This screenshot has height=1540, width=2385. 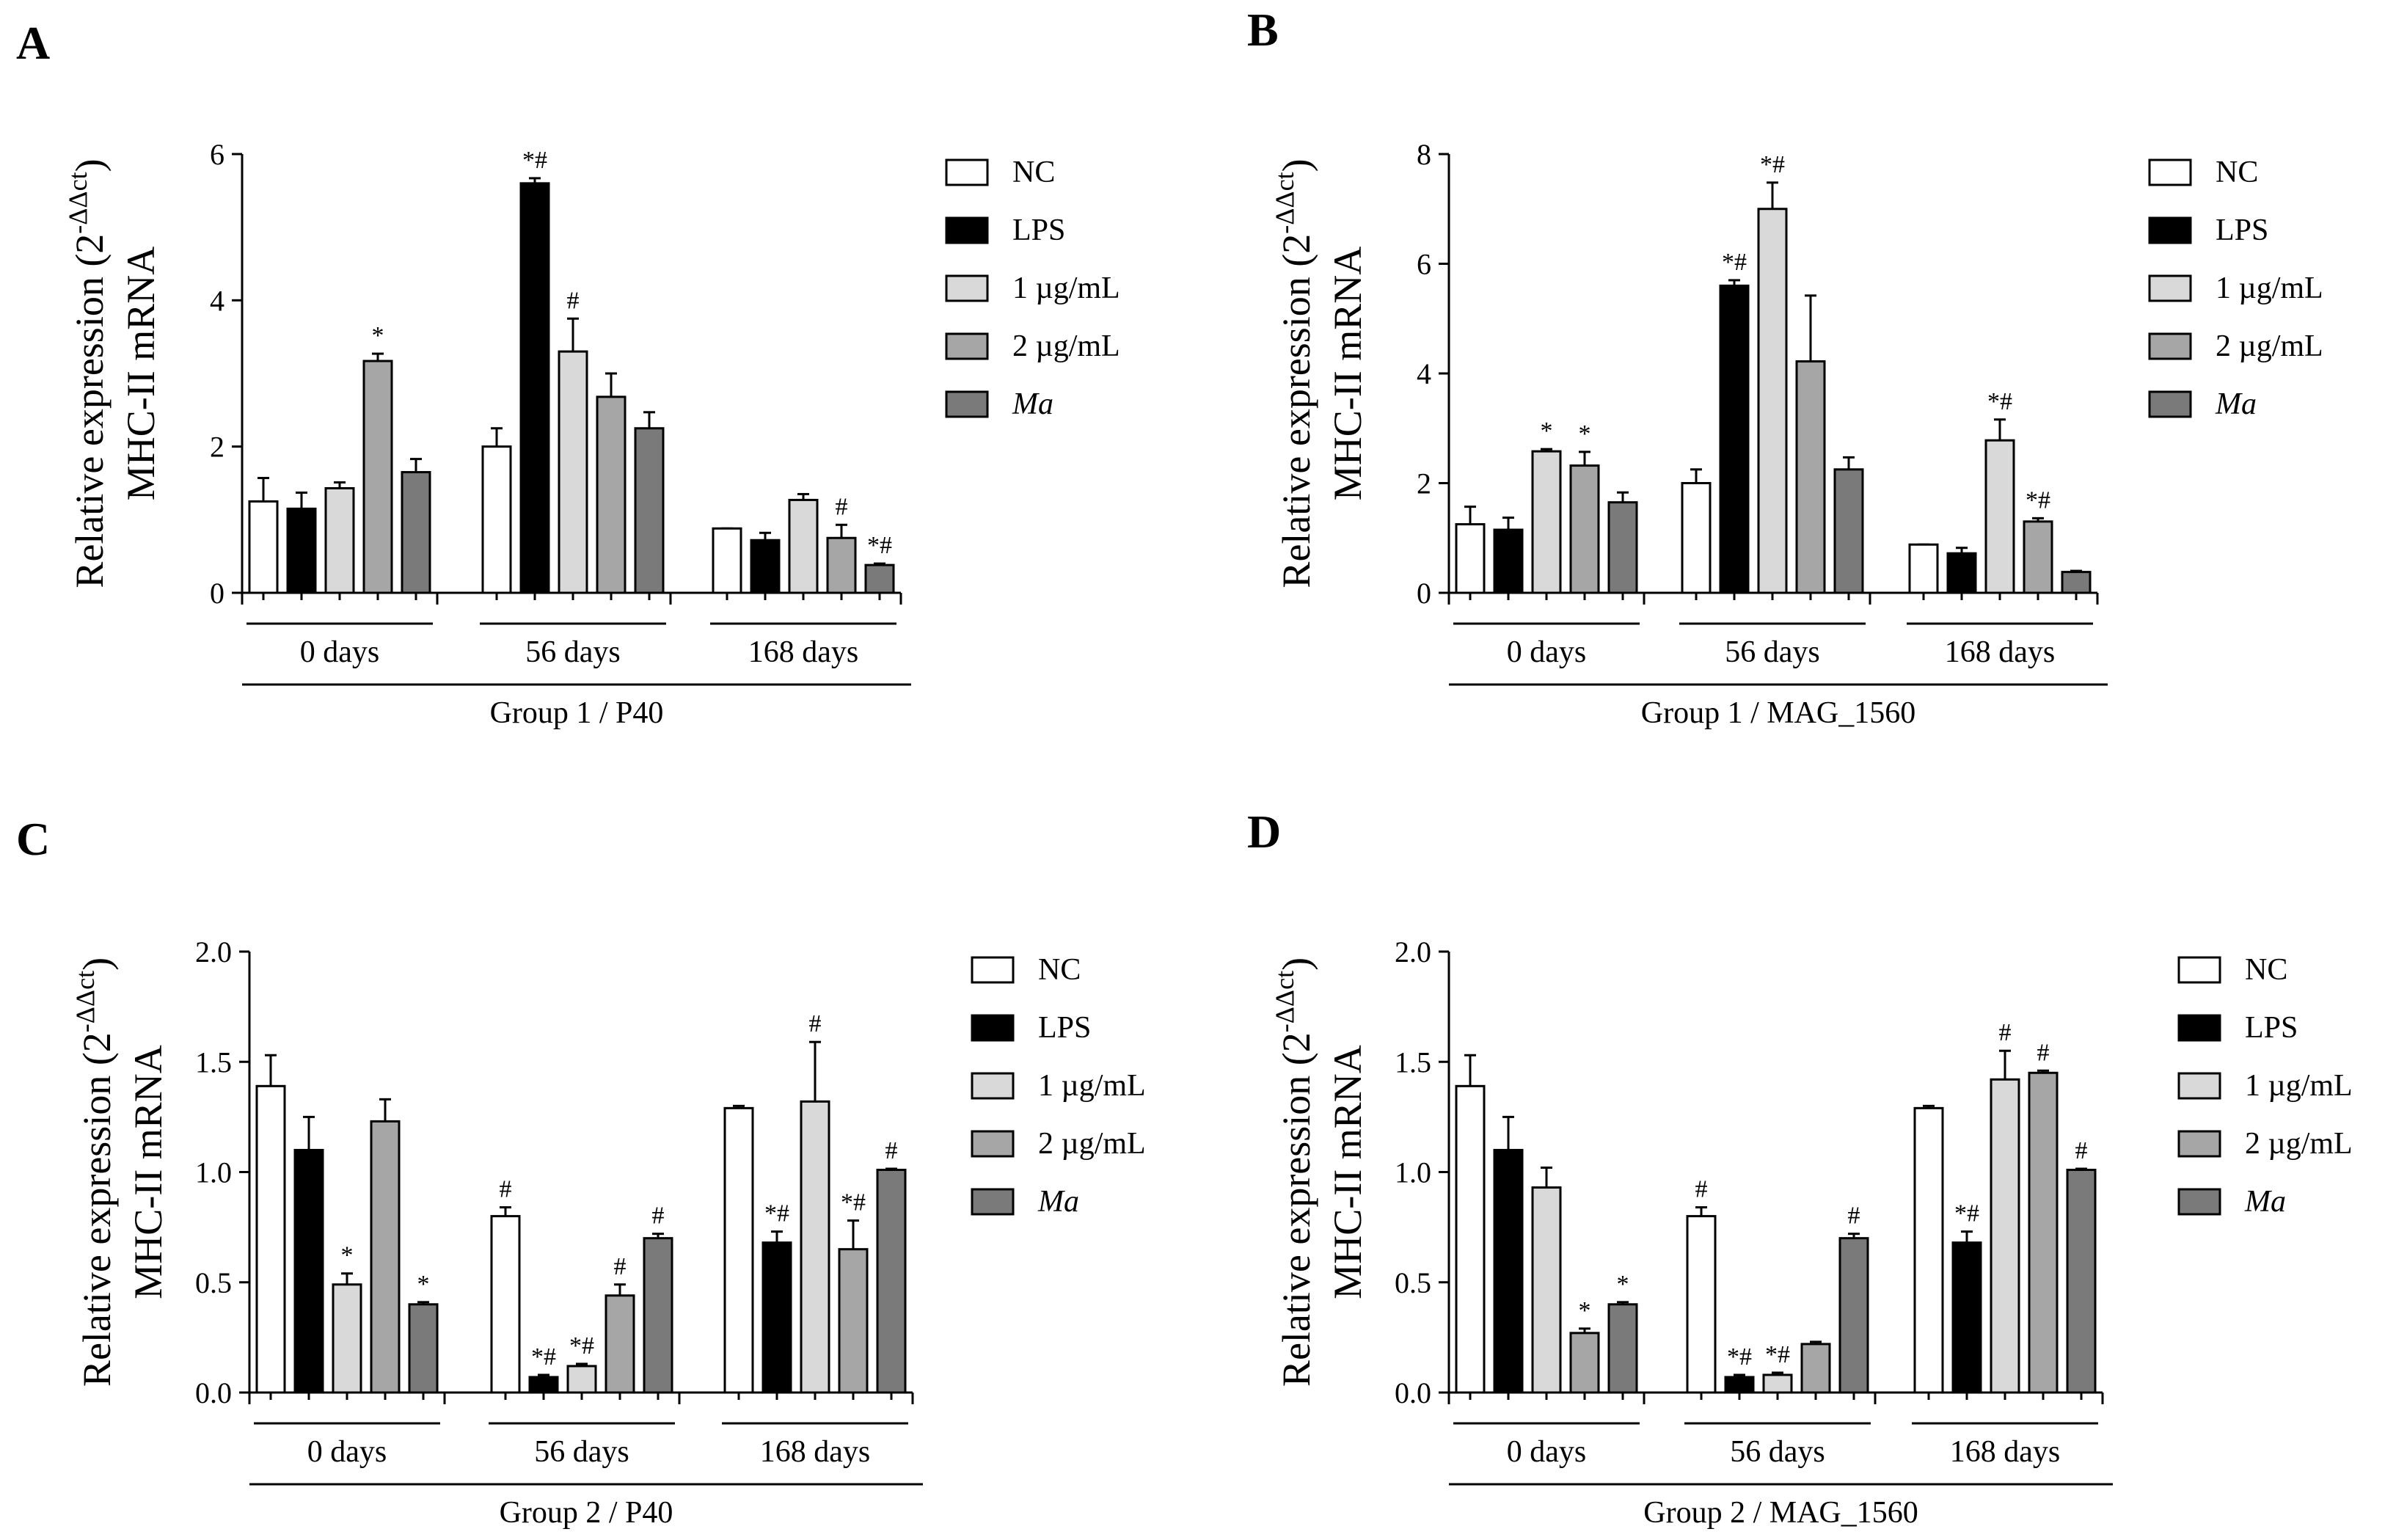 What do you see at coordinates (213, 1282) in the screenshot?
I see `y-tick-label: 0.5` at bounding box center [213, 1282].